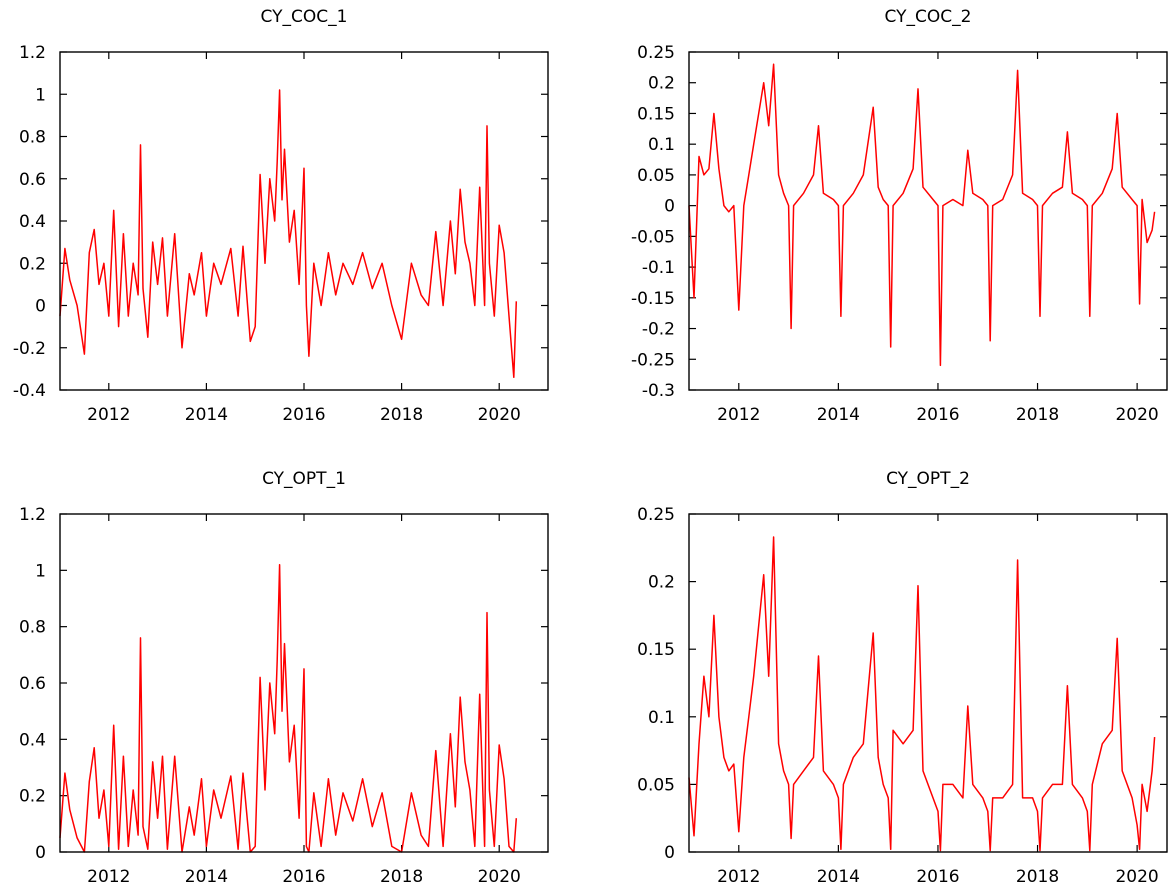 The width and height of the screenshot is (1175, 896). I want to click on y-tick-label: -0.1, so click(658, 268).